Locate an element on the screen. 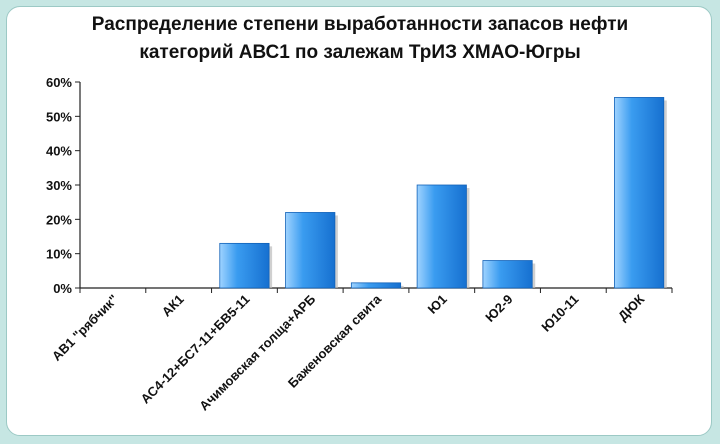 Image resolution: width=720 pixels, height=444 pixels. x-tick-label: Ю2-9 is located at coordinates (498, 308).